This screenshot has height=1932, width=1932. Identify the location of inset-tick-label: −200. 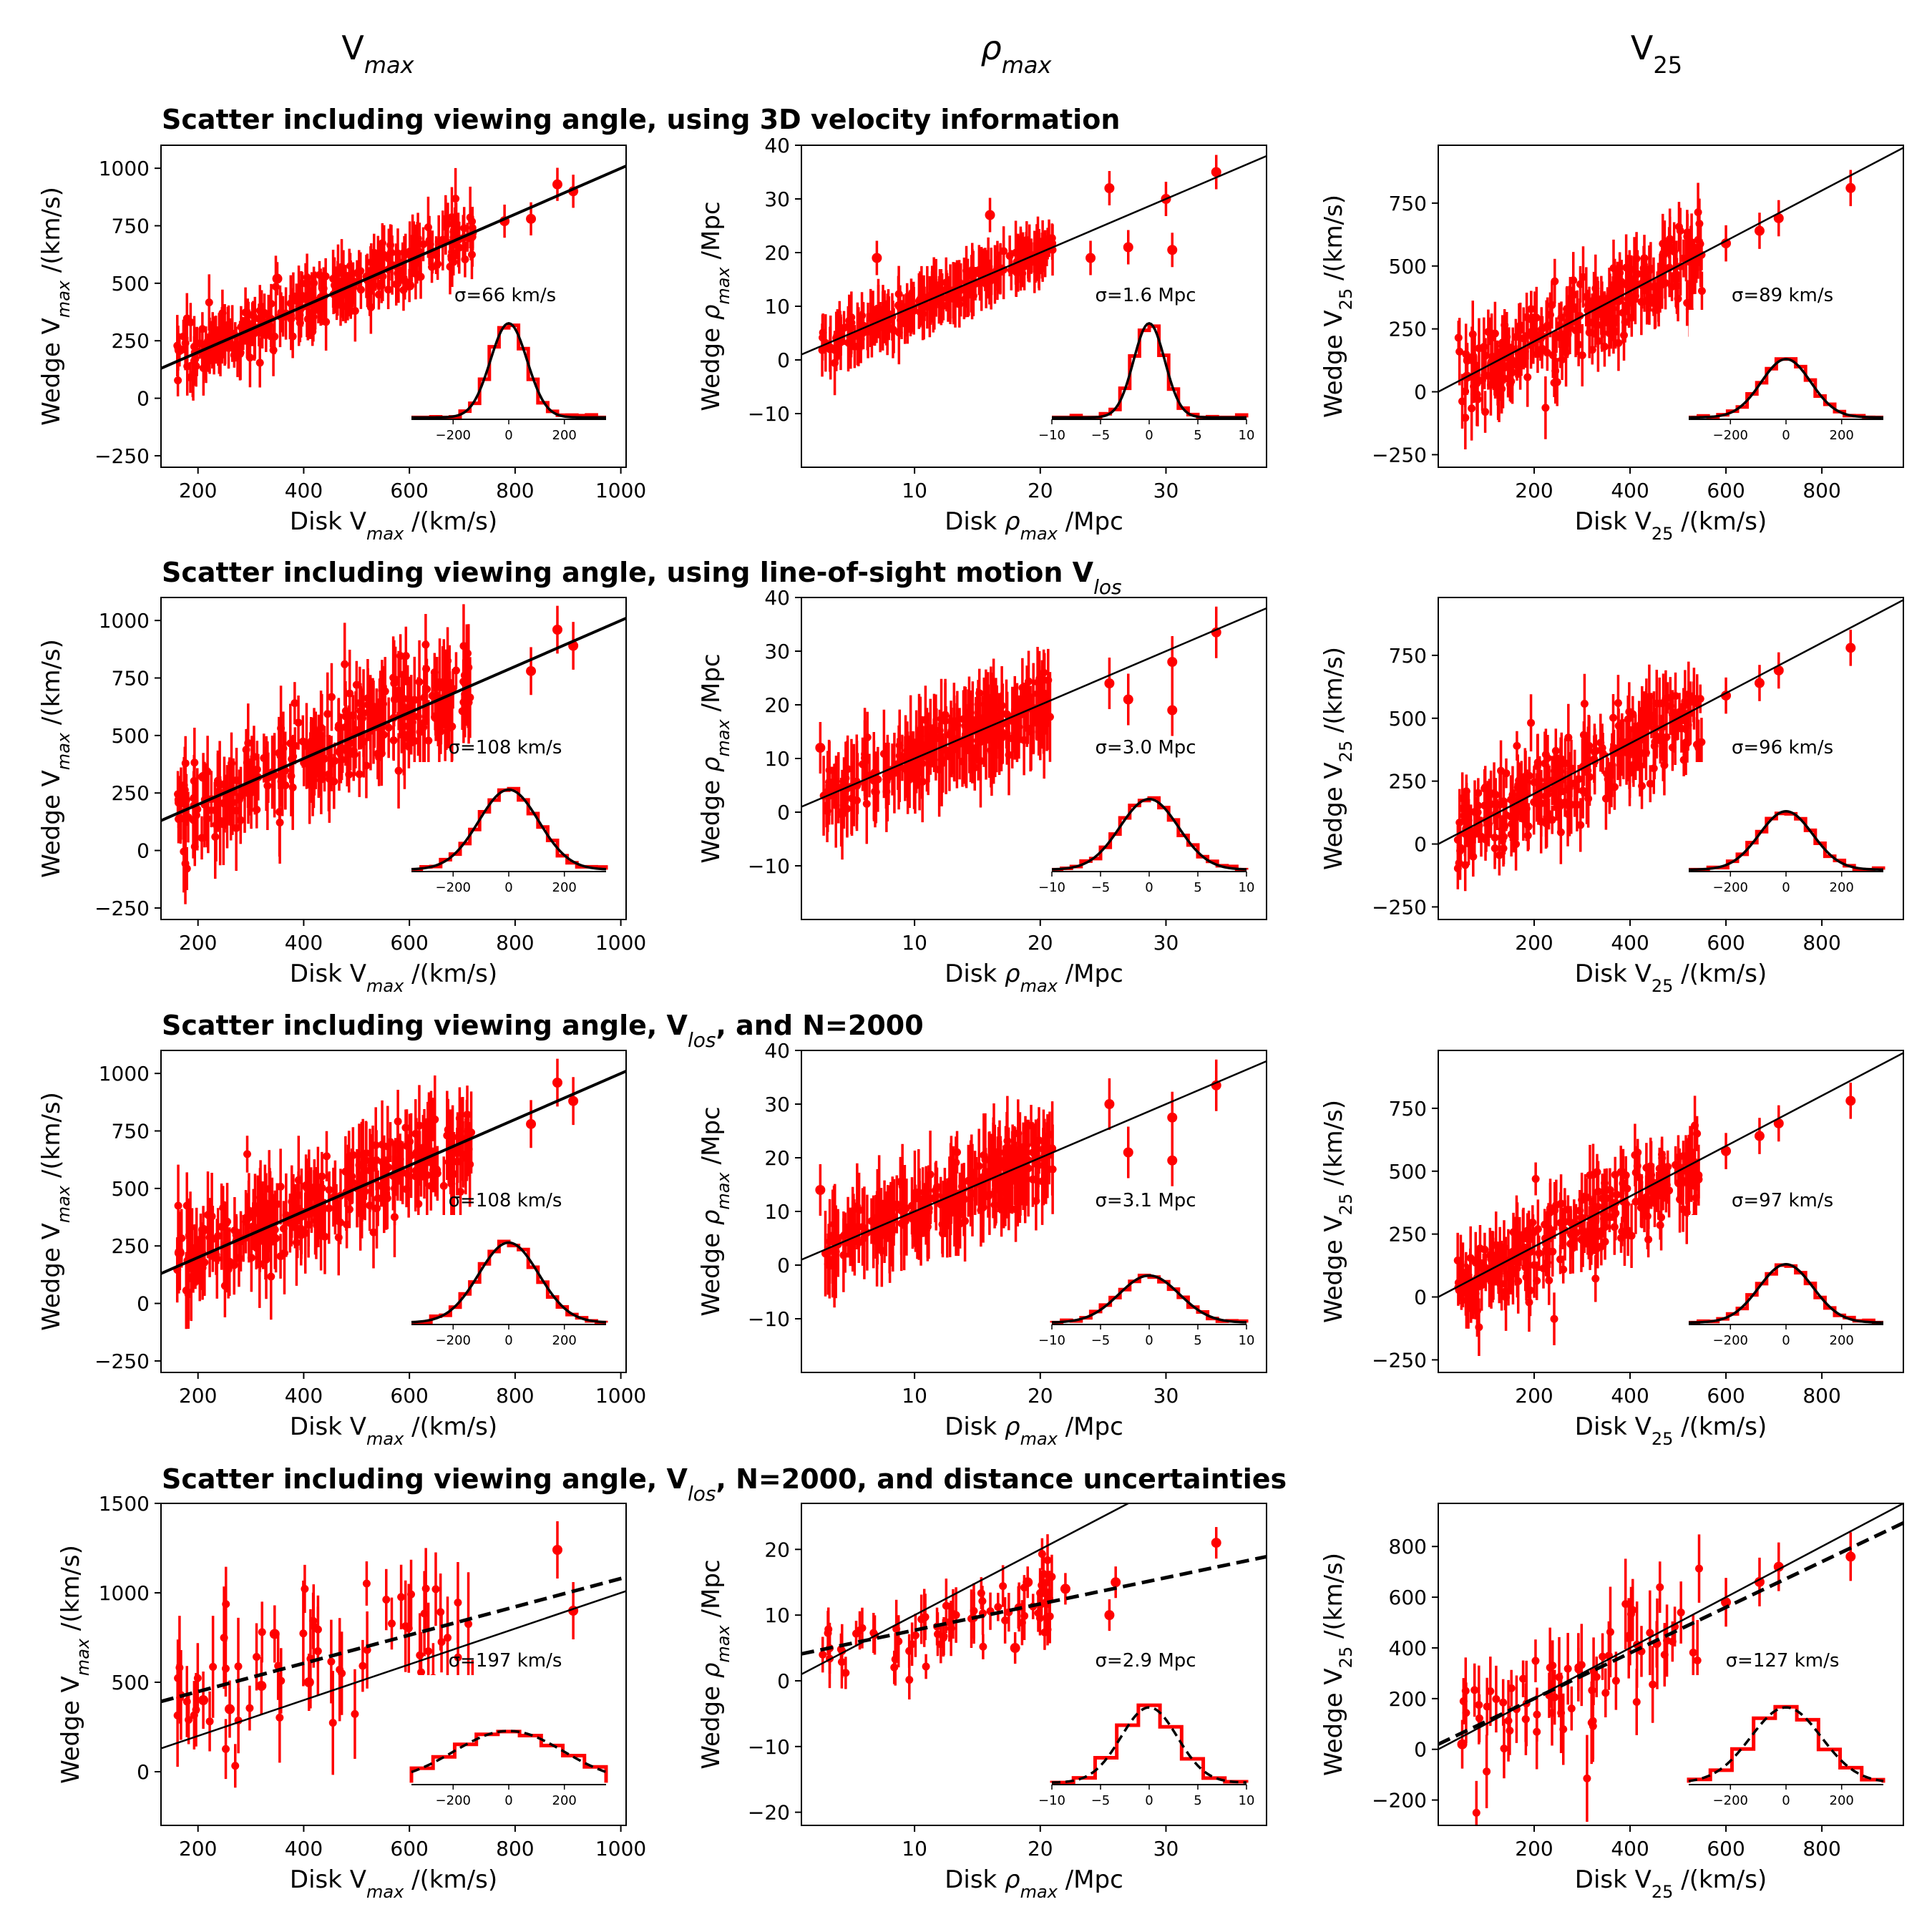
(453, 1340).